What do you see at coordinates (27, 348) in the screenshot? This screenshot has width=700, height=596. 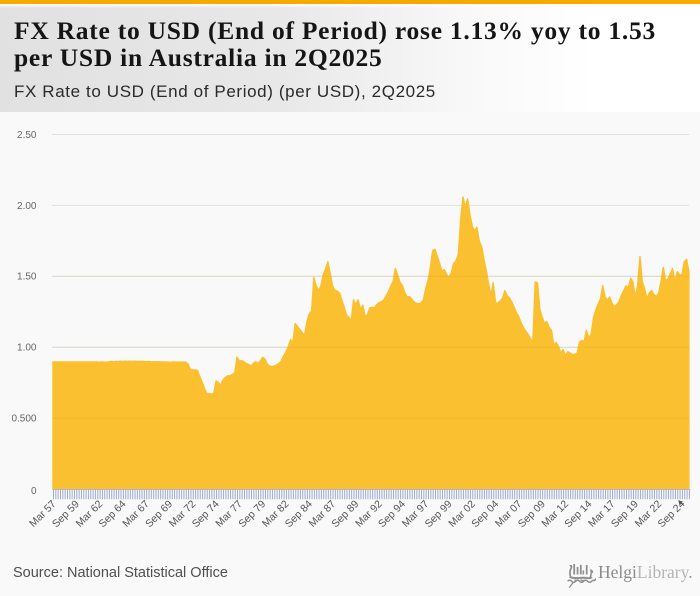 I see `svg-text: 1.00` at bounding box center [27, 348].